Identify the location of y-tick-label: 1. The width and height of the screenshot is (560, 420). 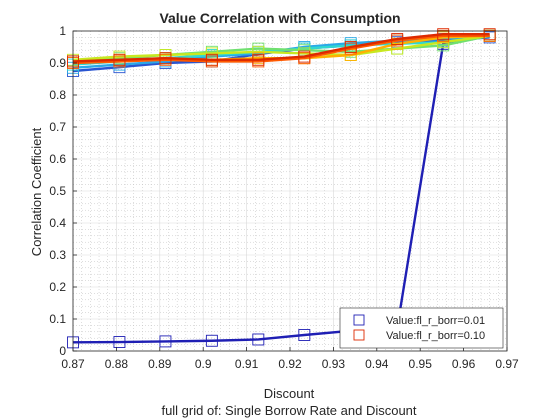
(62, 31).